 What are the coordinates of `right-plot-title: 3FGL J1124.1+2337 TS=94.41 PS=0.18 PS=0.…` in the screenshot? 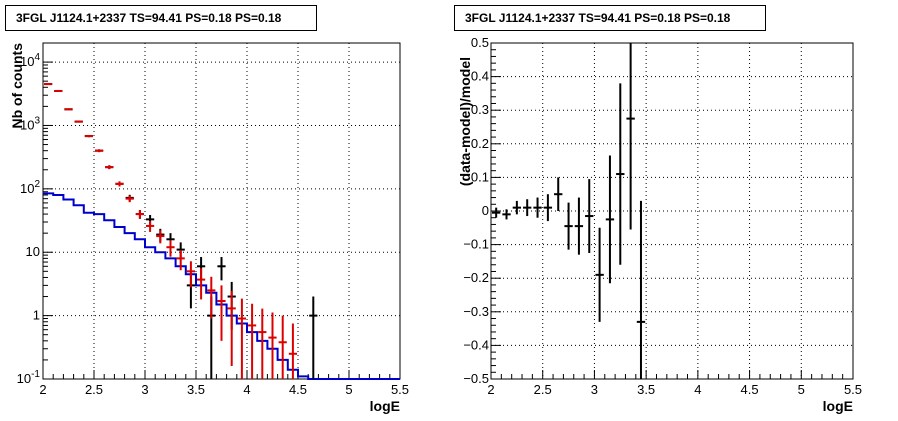 It's located at (610, 18).